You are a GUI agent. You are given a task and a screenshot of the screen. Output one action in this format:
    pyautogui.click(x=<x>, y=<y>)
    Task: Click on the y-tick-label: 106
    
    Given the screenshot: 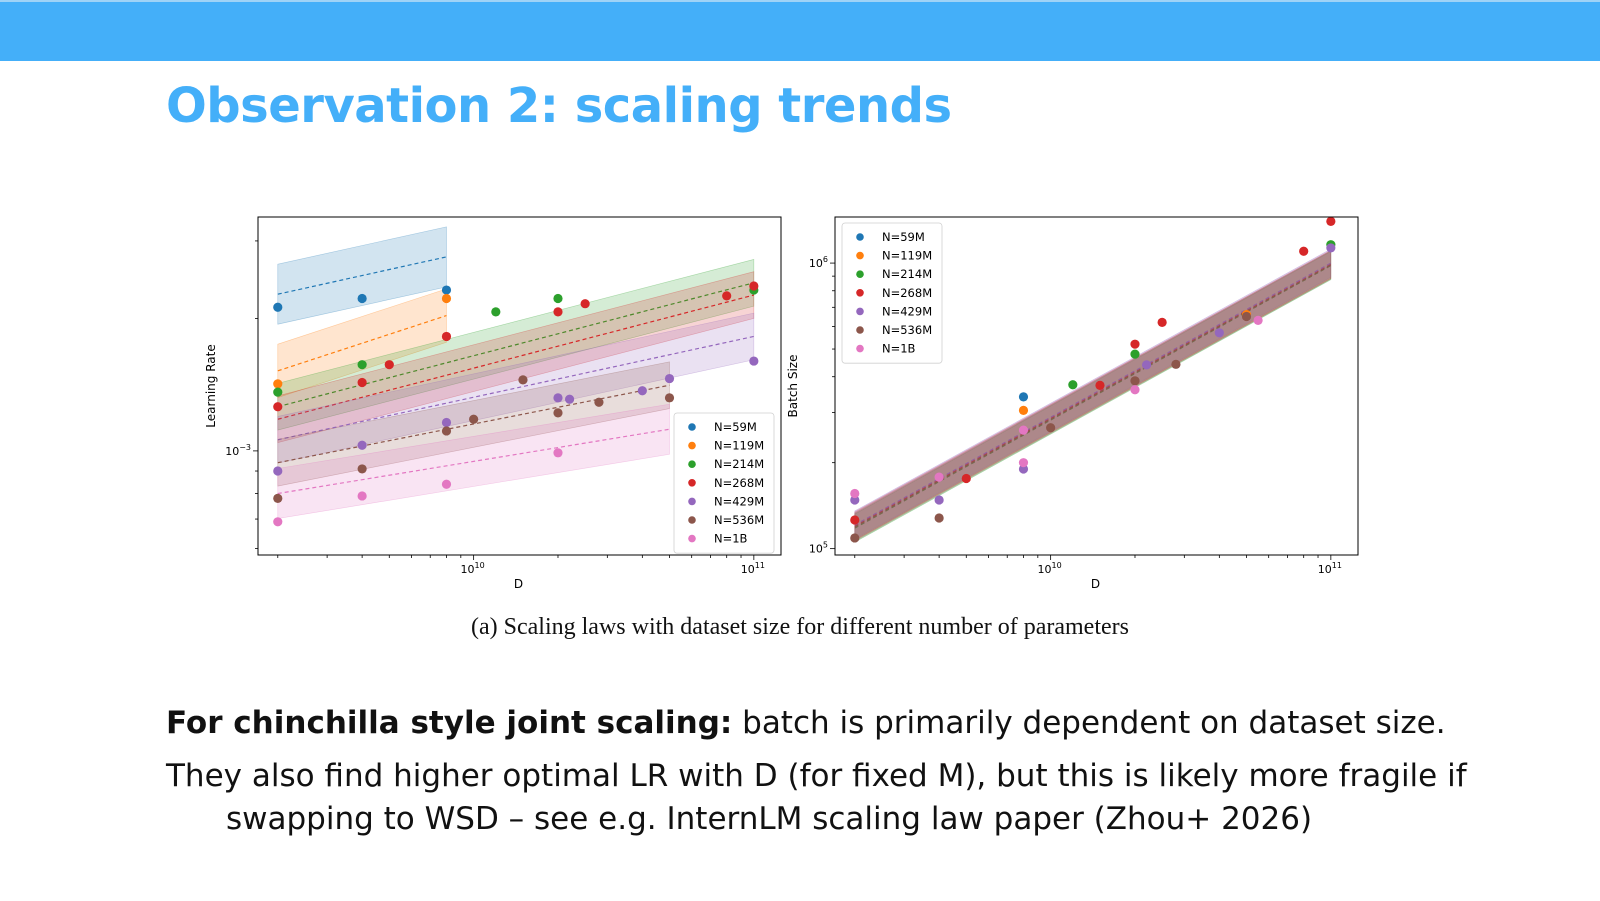 What is the action you would take?
    pyautogui.click(x=818, y=262)
    